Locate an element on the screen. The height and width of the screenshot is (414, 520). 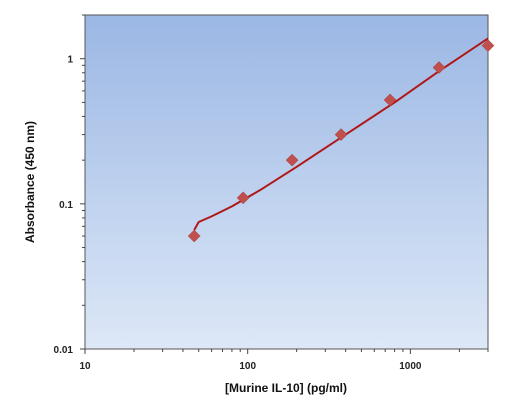
x-axis-title: [Murine IL-10] (pg/ml) is located at coordinates (286, 388).